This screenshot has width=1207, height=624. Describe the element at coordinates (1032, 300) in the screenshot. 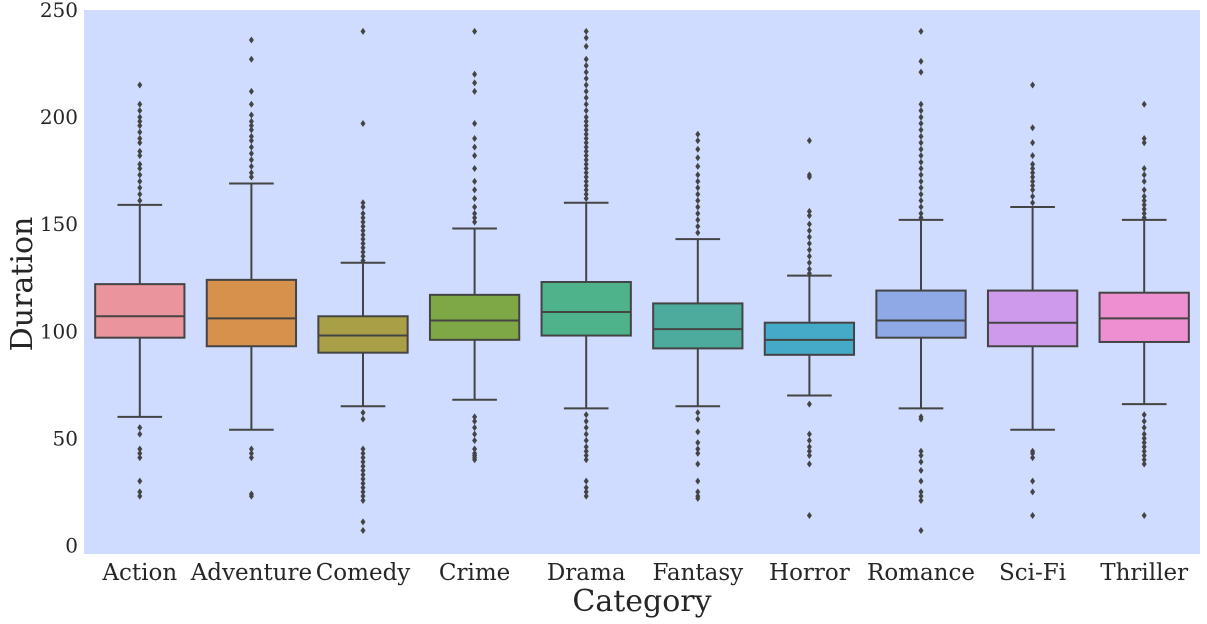

I see `box-sci-fi` at that location.